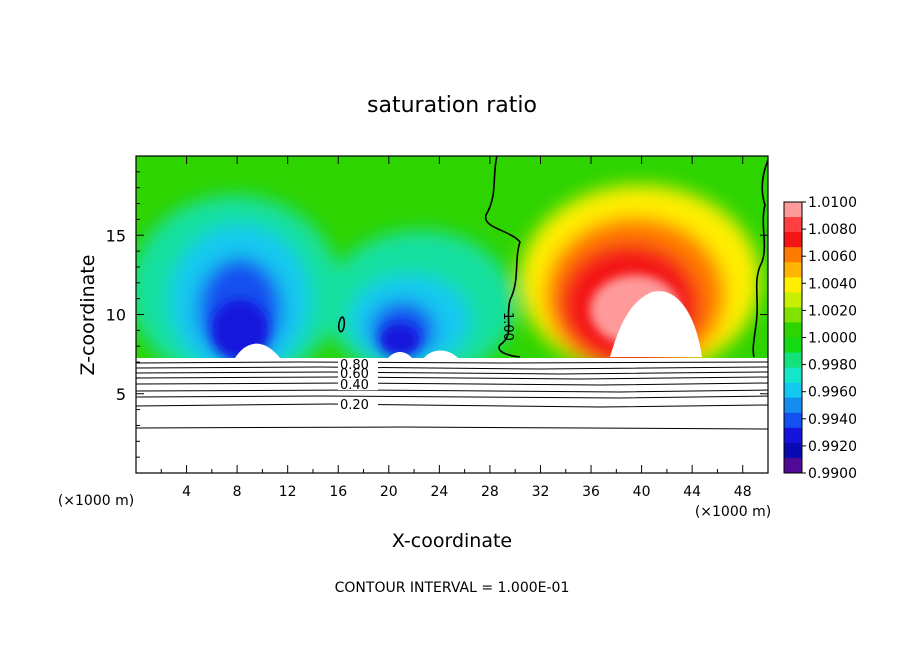 This screenshot has width=904, height=654. I want to click on x-tick-label: 48, so click(743, 492).